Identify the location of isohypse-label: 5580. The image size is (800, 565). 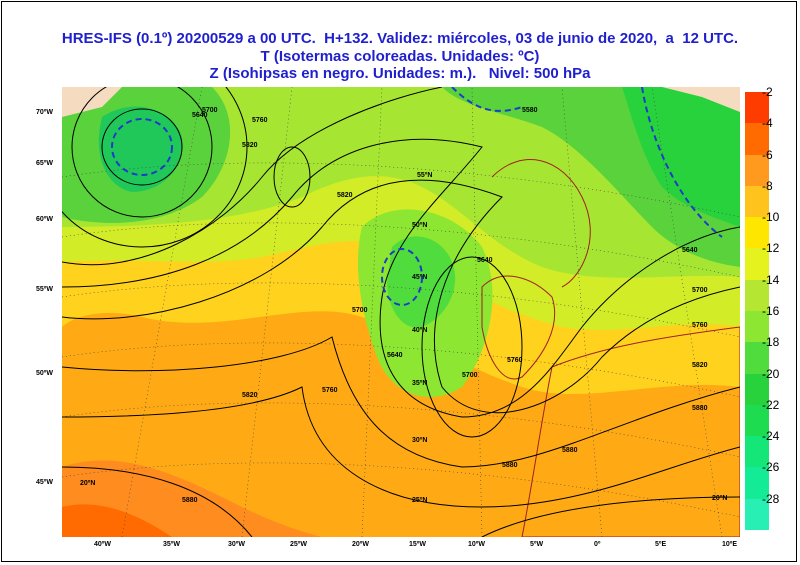
(530, 110).